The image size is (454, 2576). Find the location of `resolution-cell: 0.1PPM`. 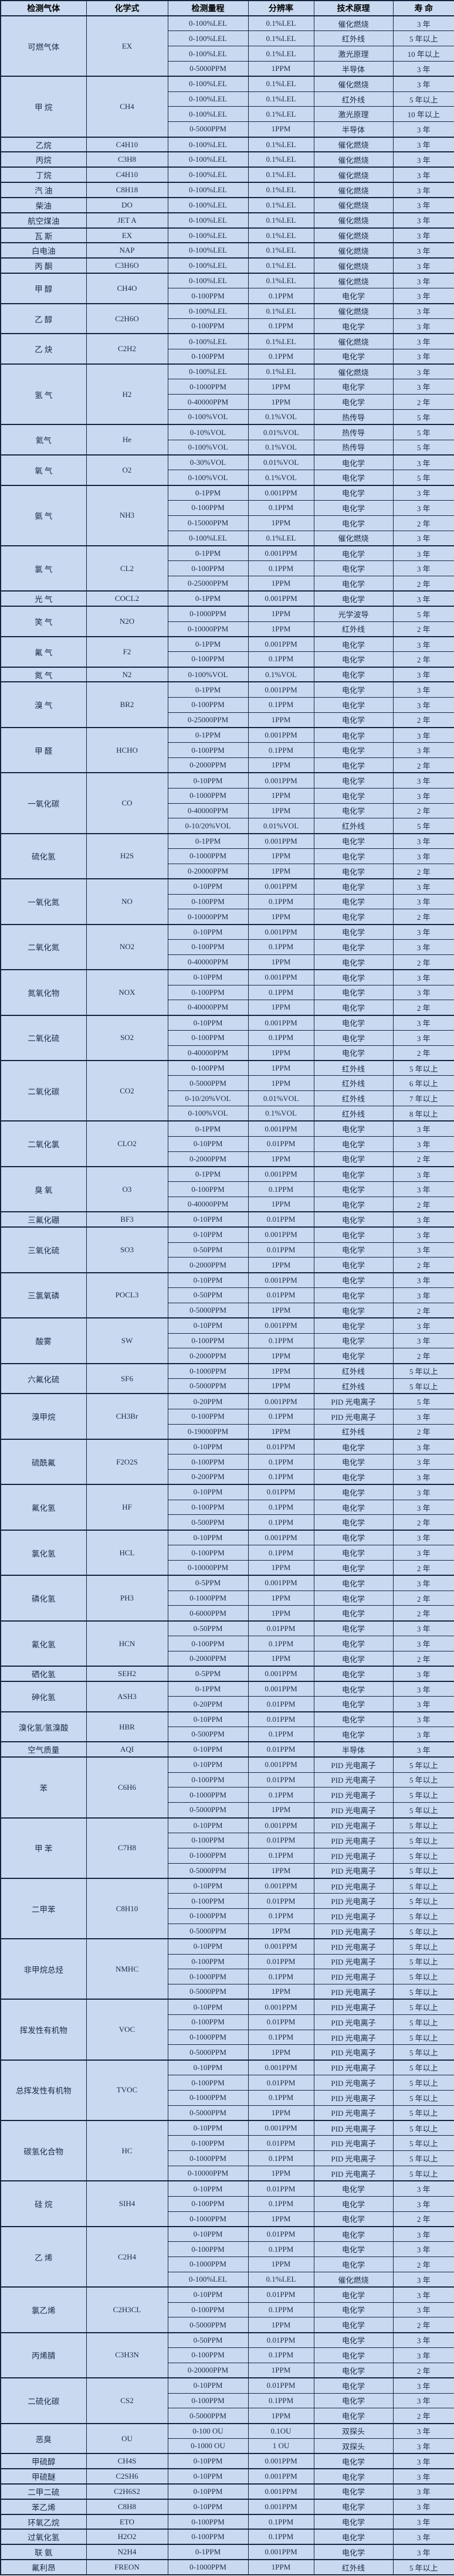

resolution-cell: 0.1PPM is located at coordinates (281, 2204).